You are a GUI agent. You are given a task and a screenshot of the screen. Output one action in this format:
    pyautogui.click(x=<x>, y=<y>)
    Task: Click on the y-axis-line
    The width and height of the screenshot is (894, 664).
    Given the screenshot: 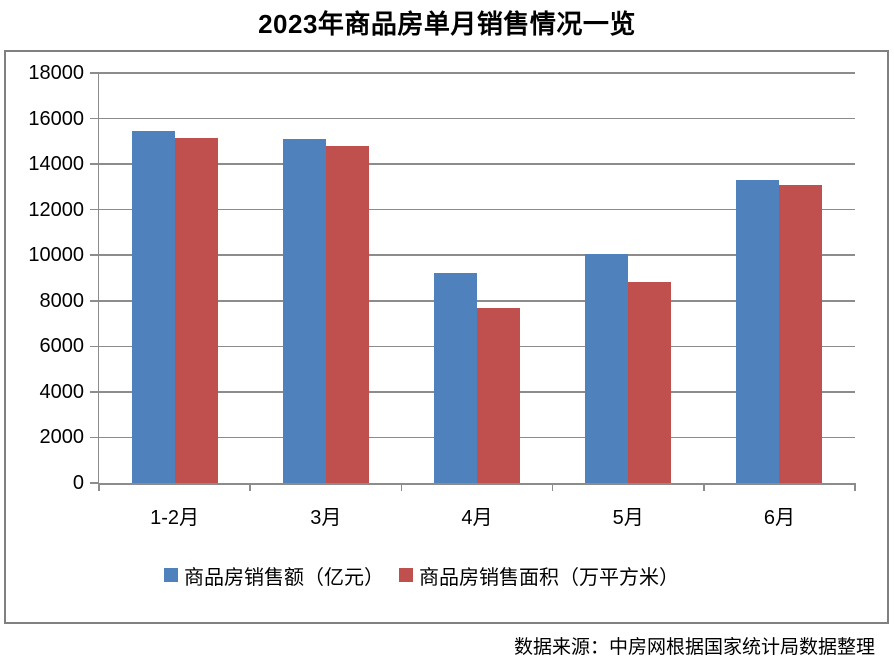 What is the action you would take?
    pyautogui.click(x=98, y=279)
    